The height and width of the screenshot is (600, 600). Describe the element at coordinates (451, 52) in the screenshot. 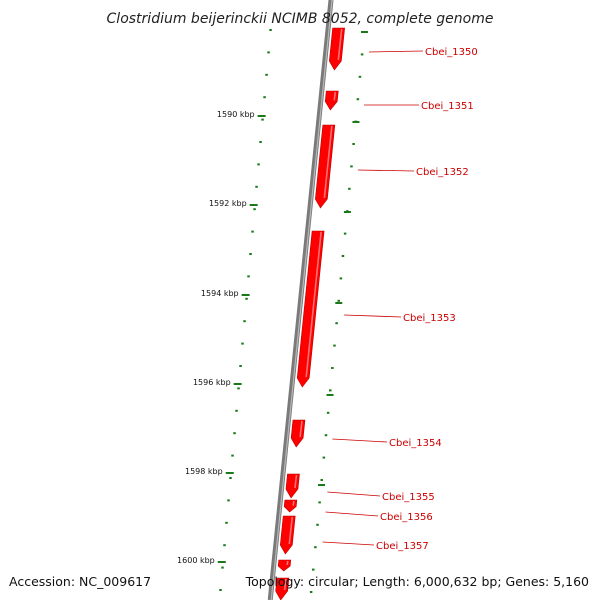

I see `gene-label-text: Cbei_1350` at that location.